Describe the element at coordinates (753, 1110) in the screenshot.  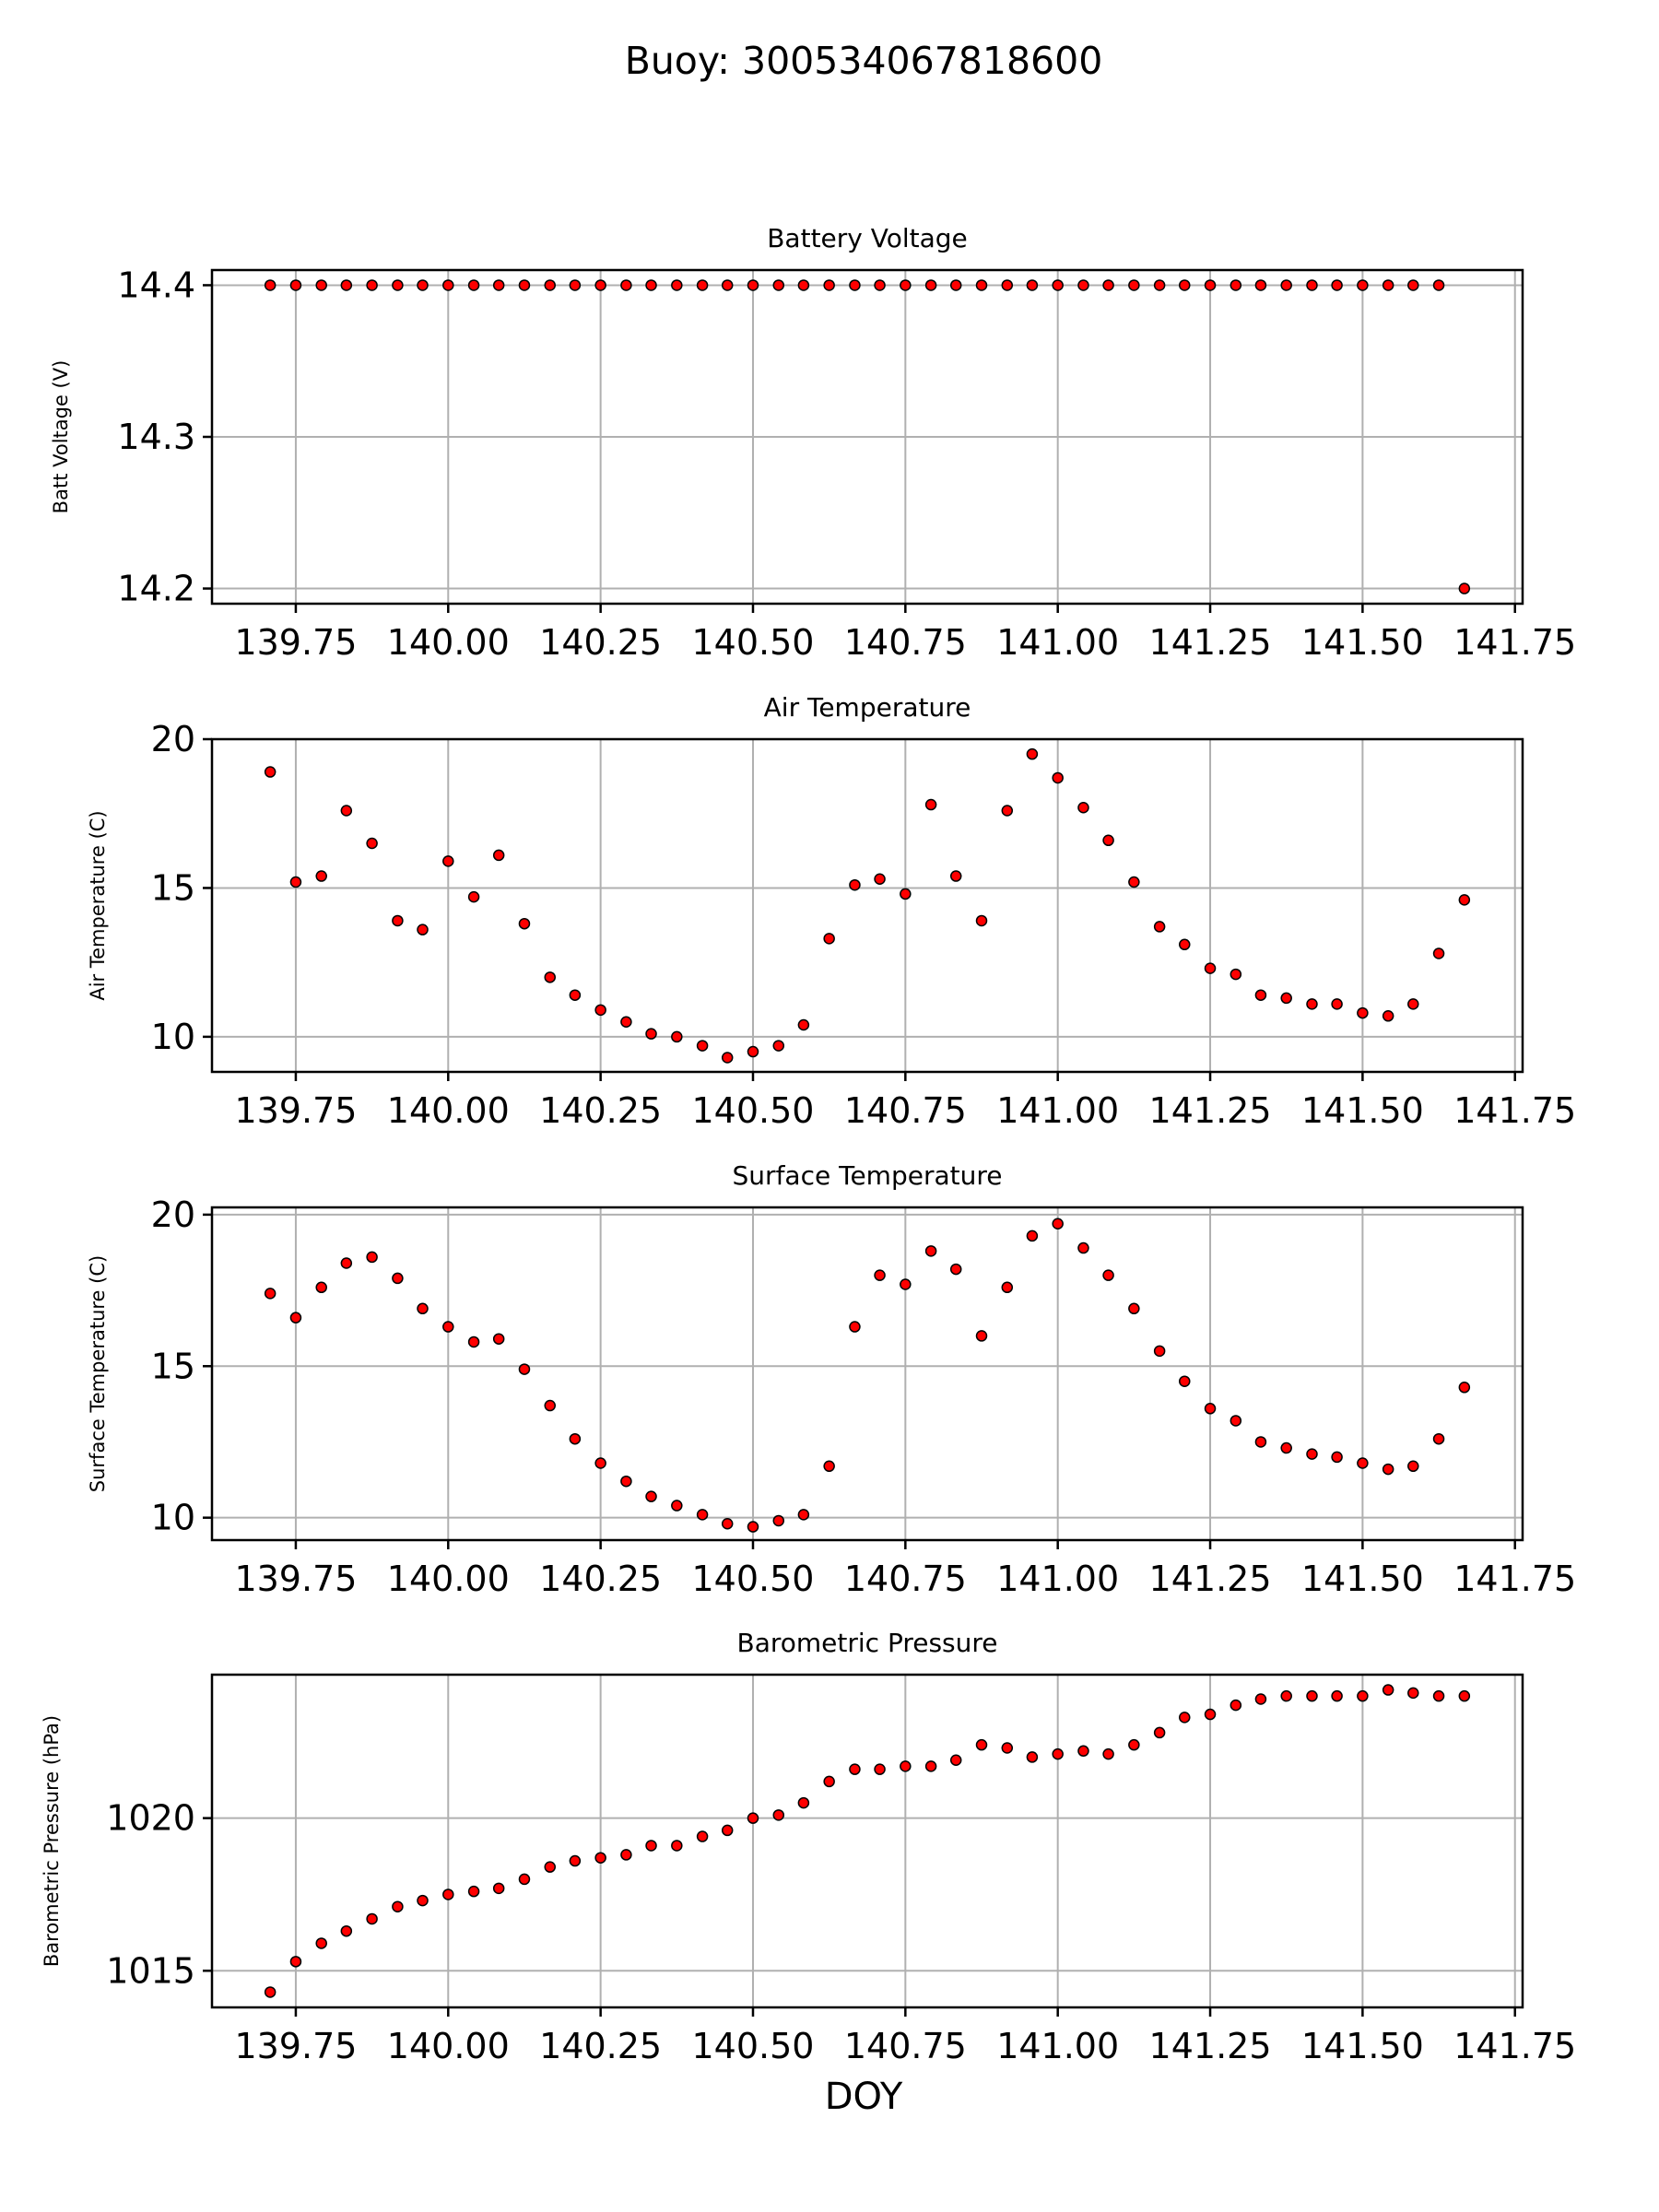
I see `x-tick-label: 140.50` at that location.